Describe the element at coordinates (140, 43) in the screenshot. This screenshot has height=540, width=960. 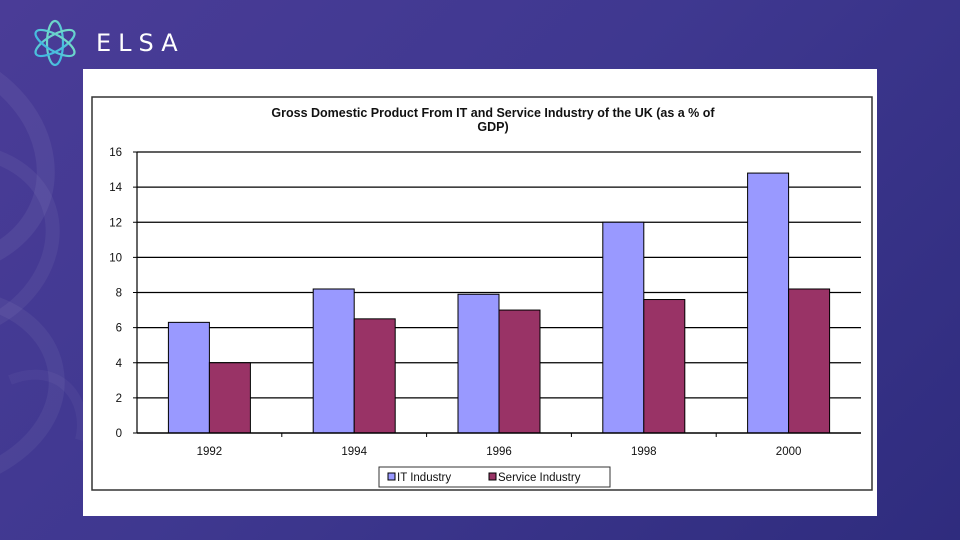
I see `brand-name: ELSA` at that location.